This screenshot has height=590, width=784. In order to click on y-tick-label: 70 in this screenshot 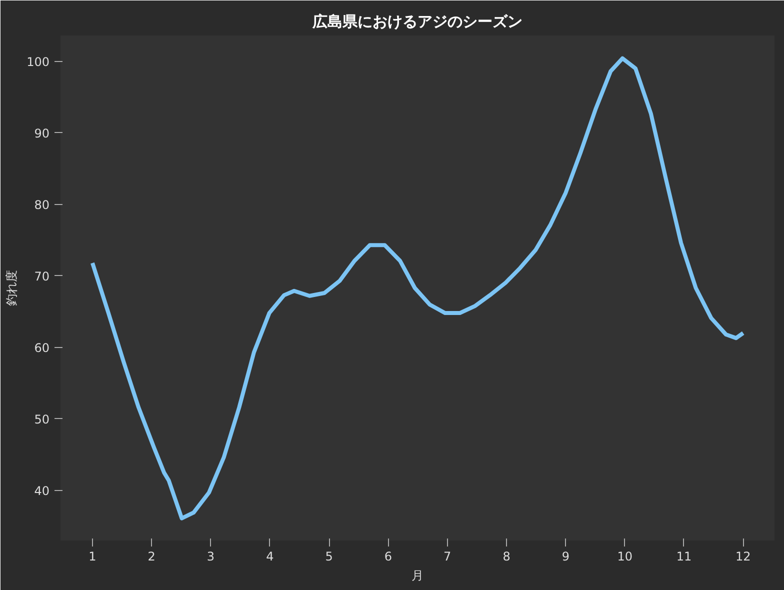, I will do `click(42, 276)`.